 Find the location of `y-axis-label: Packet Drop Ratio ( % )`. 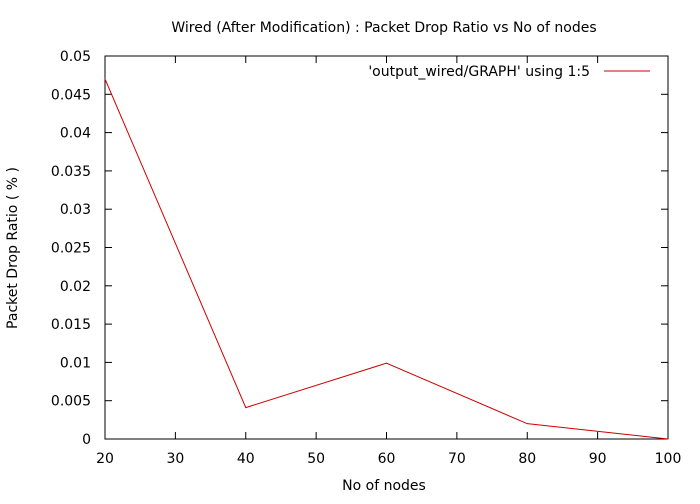

y-axis-label: Packet Drop Ratio ( % ) is located at coordinates (13, 248).